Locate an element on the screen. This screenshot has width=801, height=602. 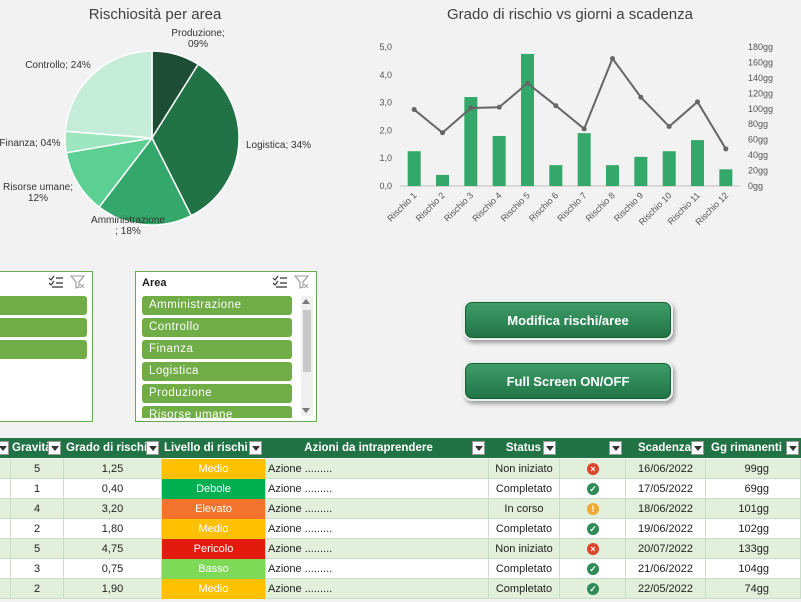
scroll-up-icon is located at coordinates (306, 301).